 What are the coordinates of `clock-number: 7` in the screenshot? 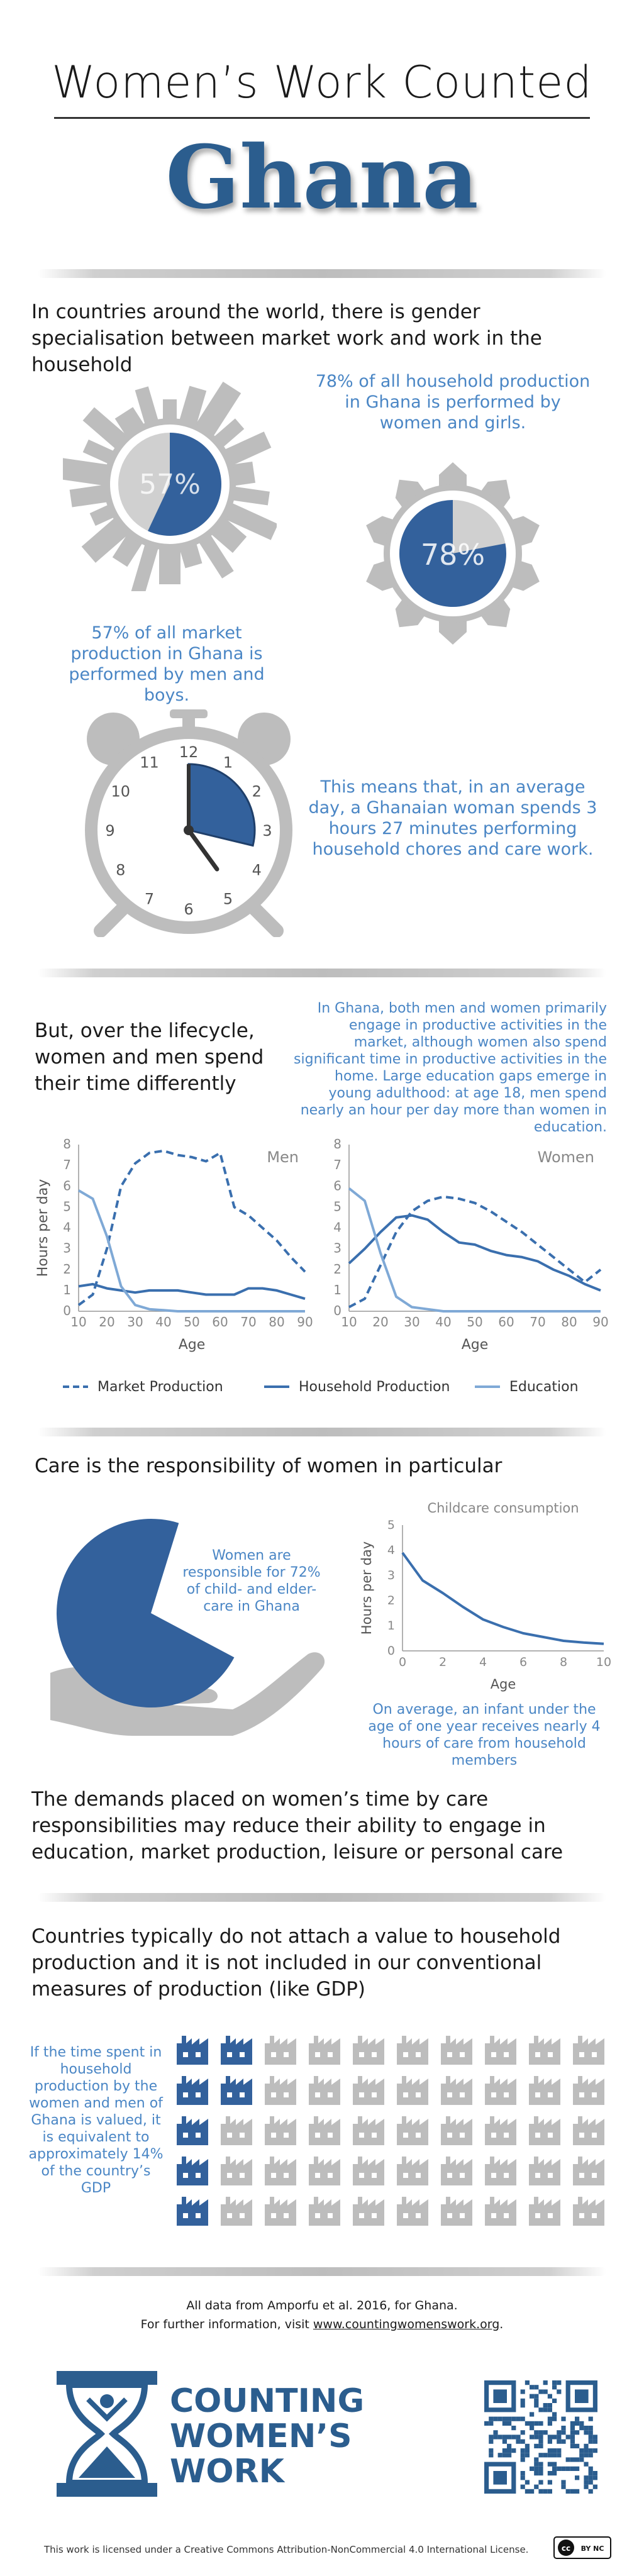 It's located at (149, 899).